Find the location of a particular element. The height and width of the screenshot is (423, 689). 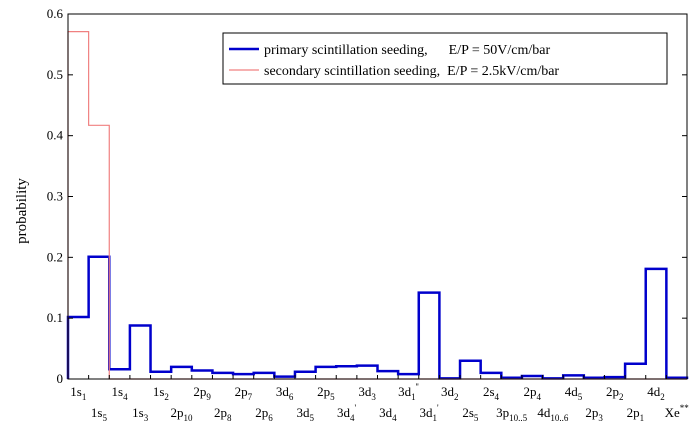

x-tick-label: 3d3 is located at coordinates (367, 393).